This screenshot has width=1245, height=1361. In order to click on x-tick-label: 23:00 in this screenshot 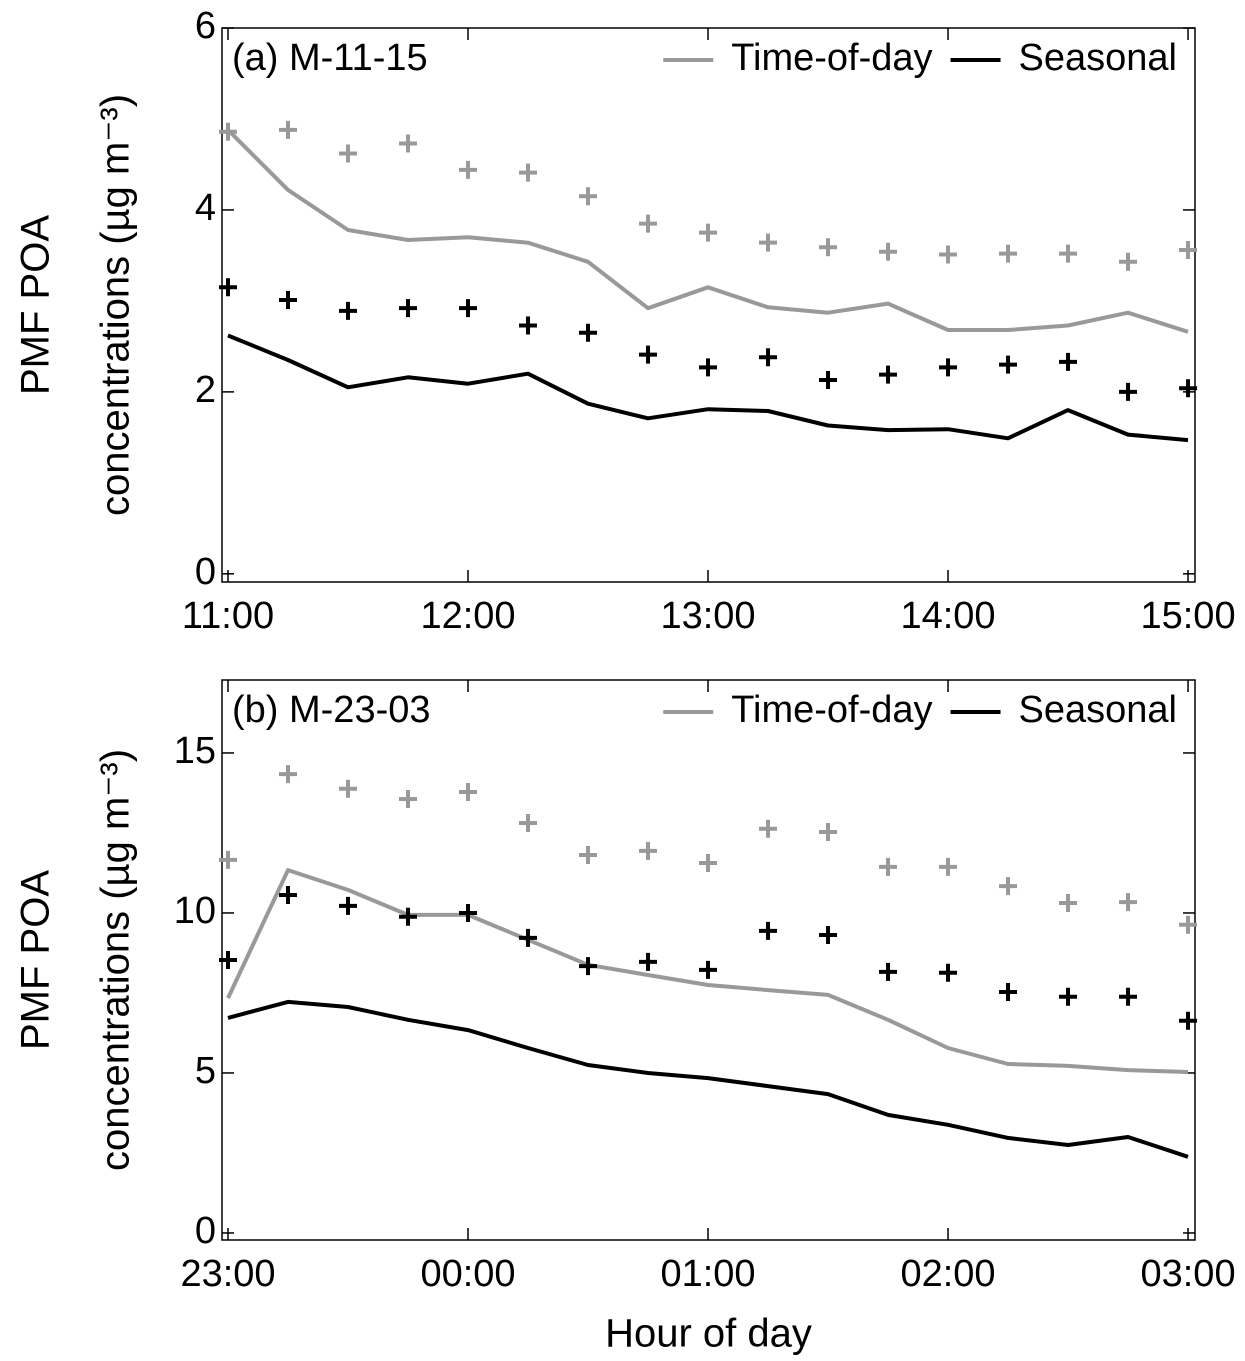, I will do `click(227, 1274)`.